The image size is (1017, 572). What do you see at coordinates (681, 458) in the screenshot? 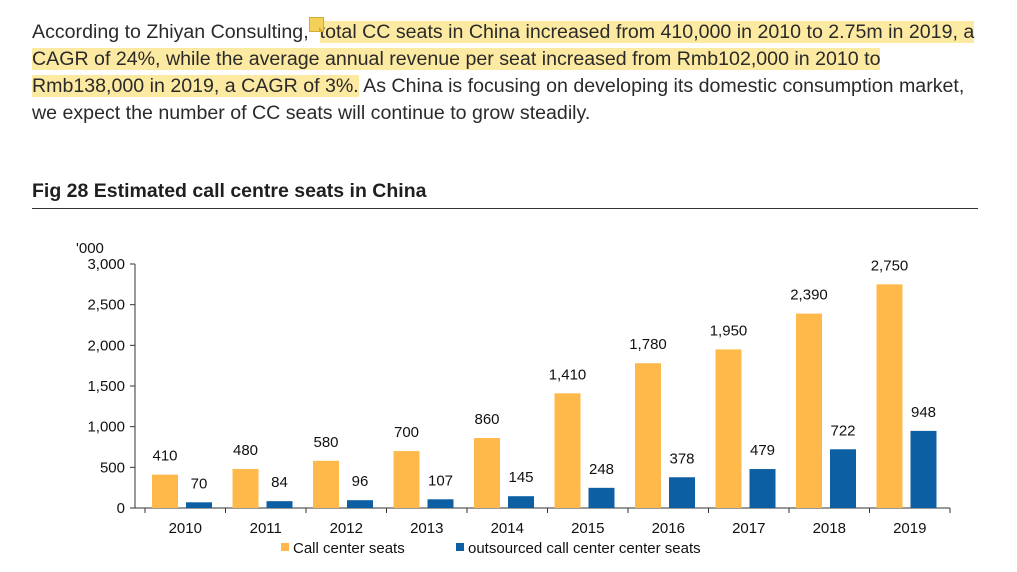
I see `data-label-outsourced-seats: 378` at bounding box center [681, 458].